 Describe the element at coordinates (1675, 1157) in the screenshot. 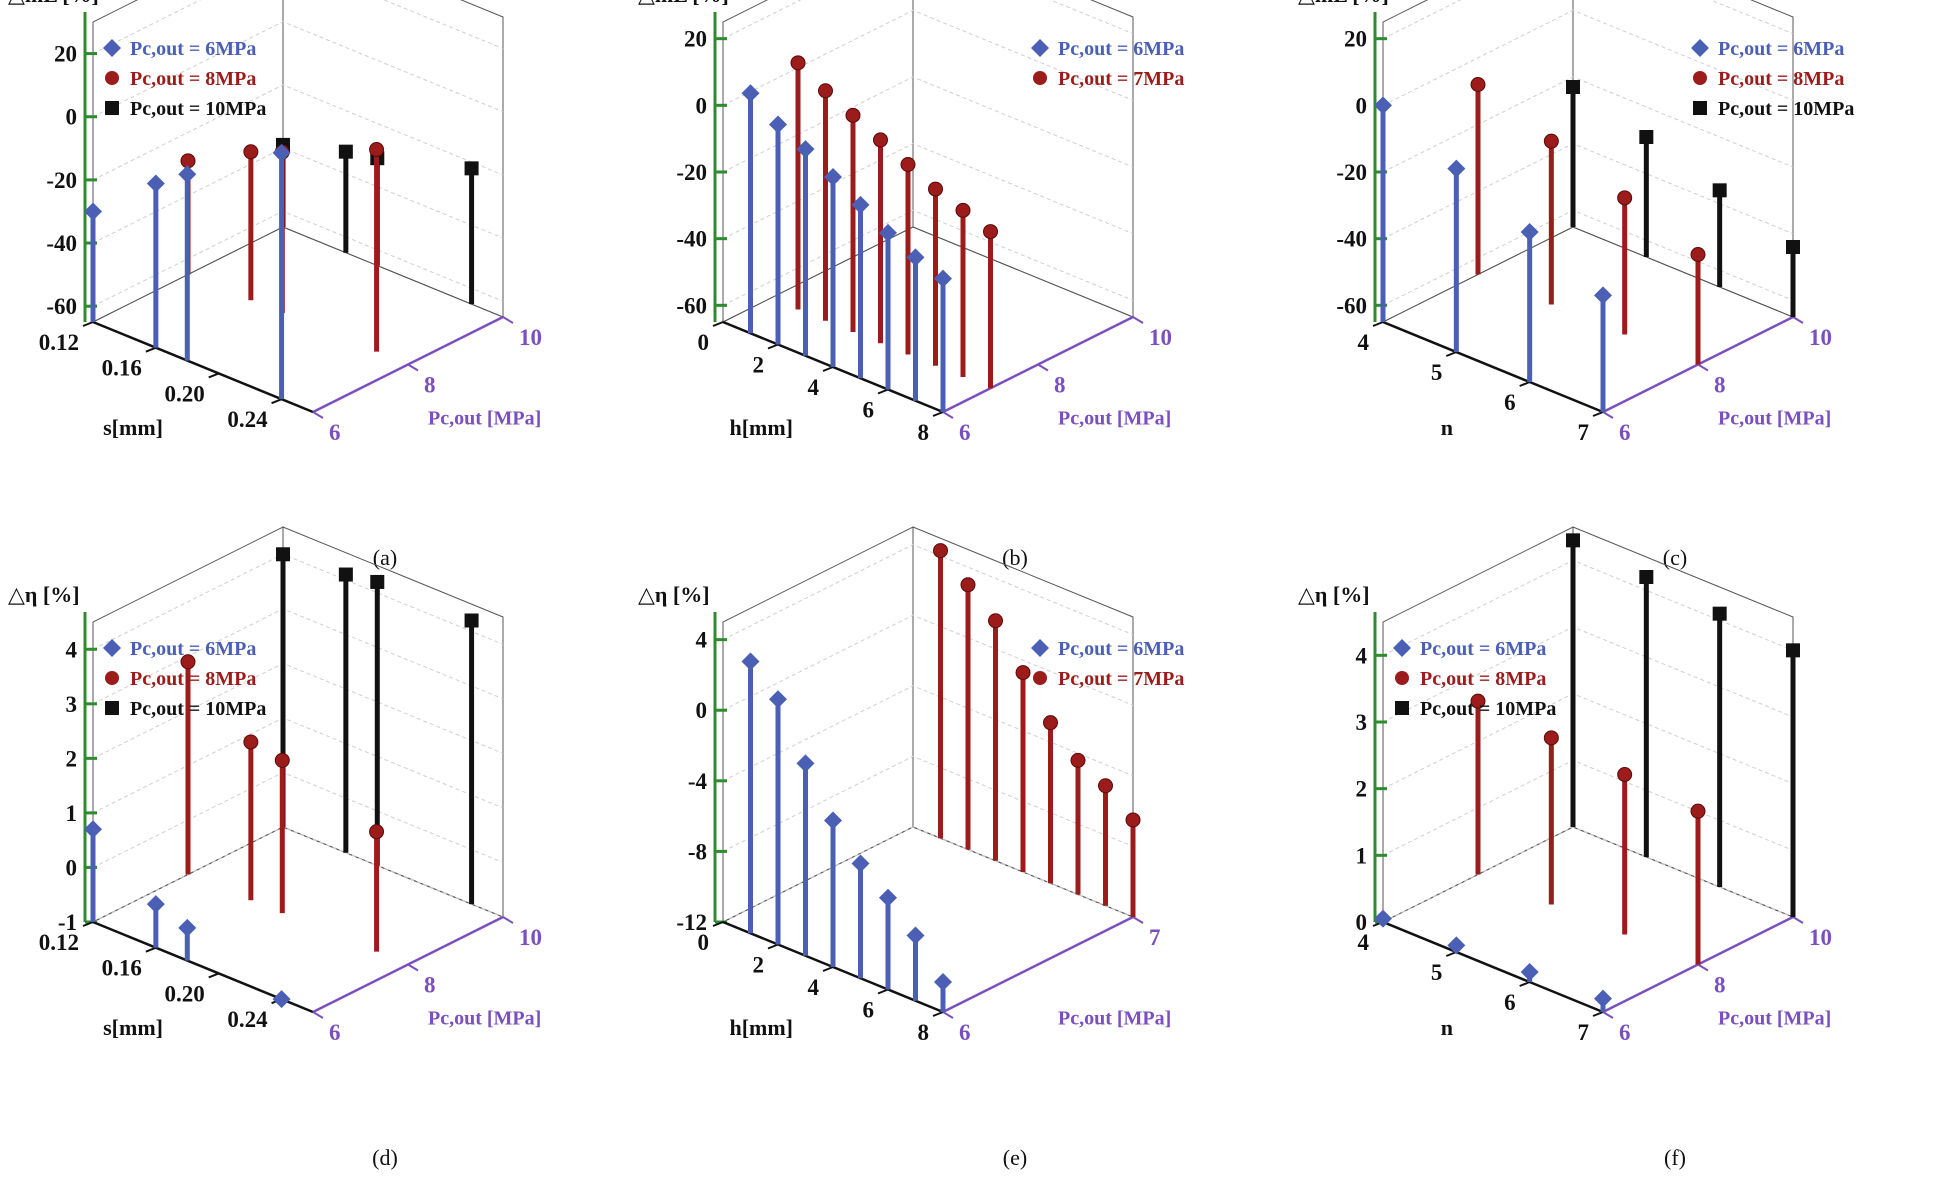

I see `panel-caption: (f)` at that location.